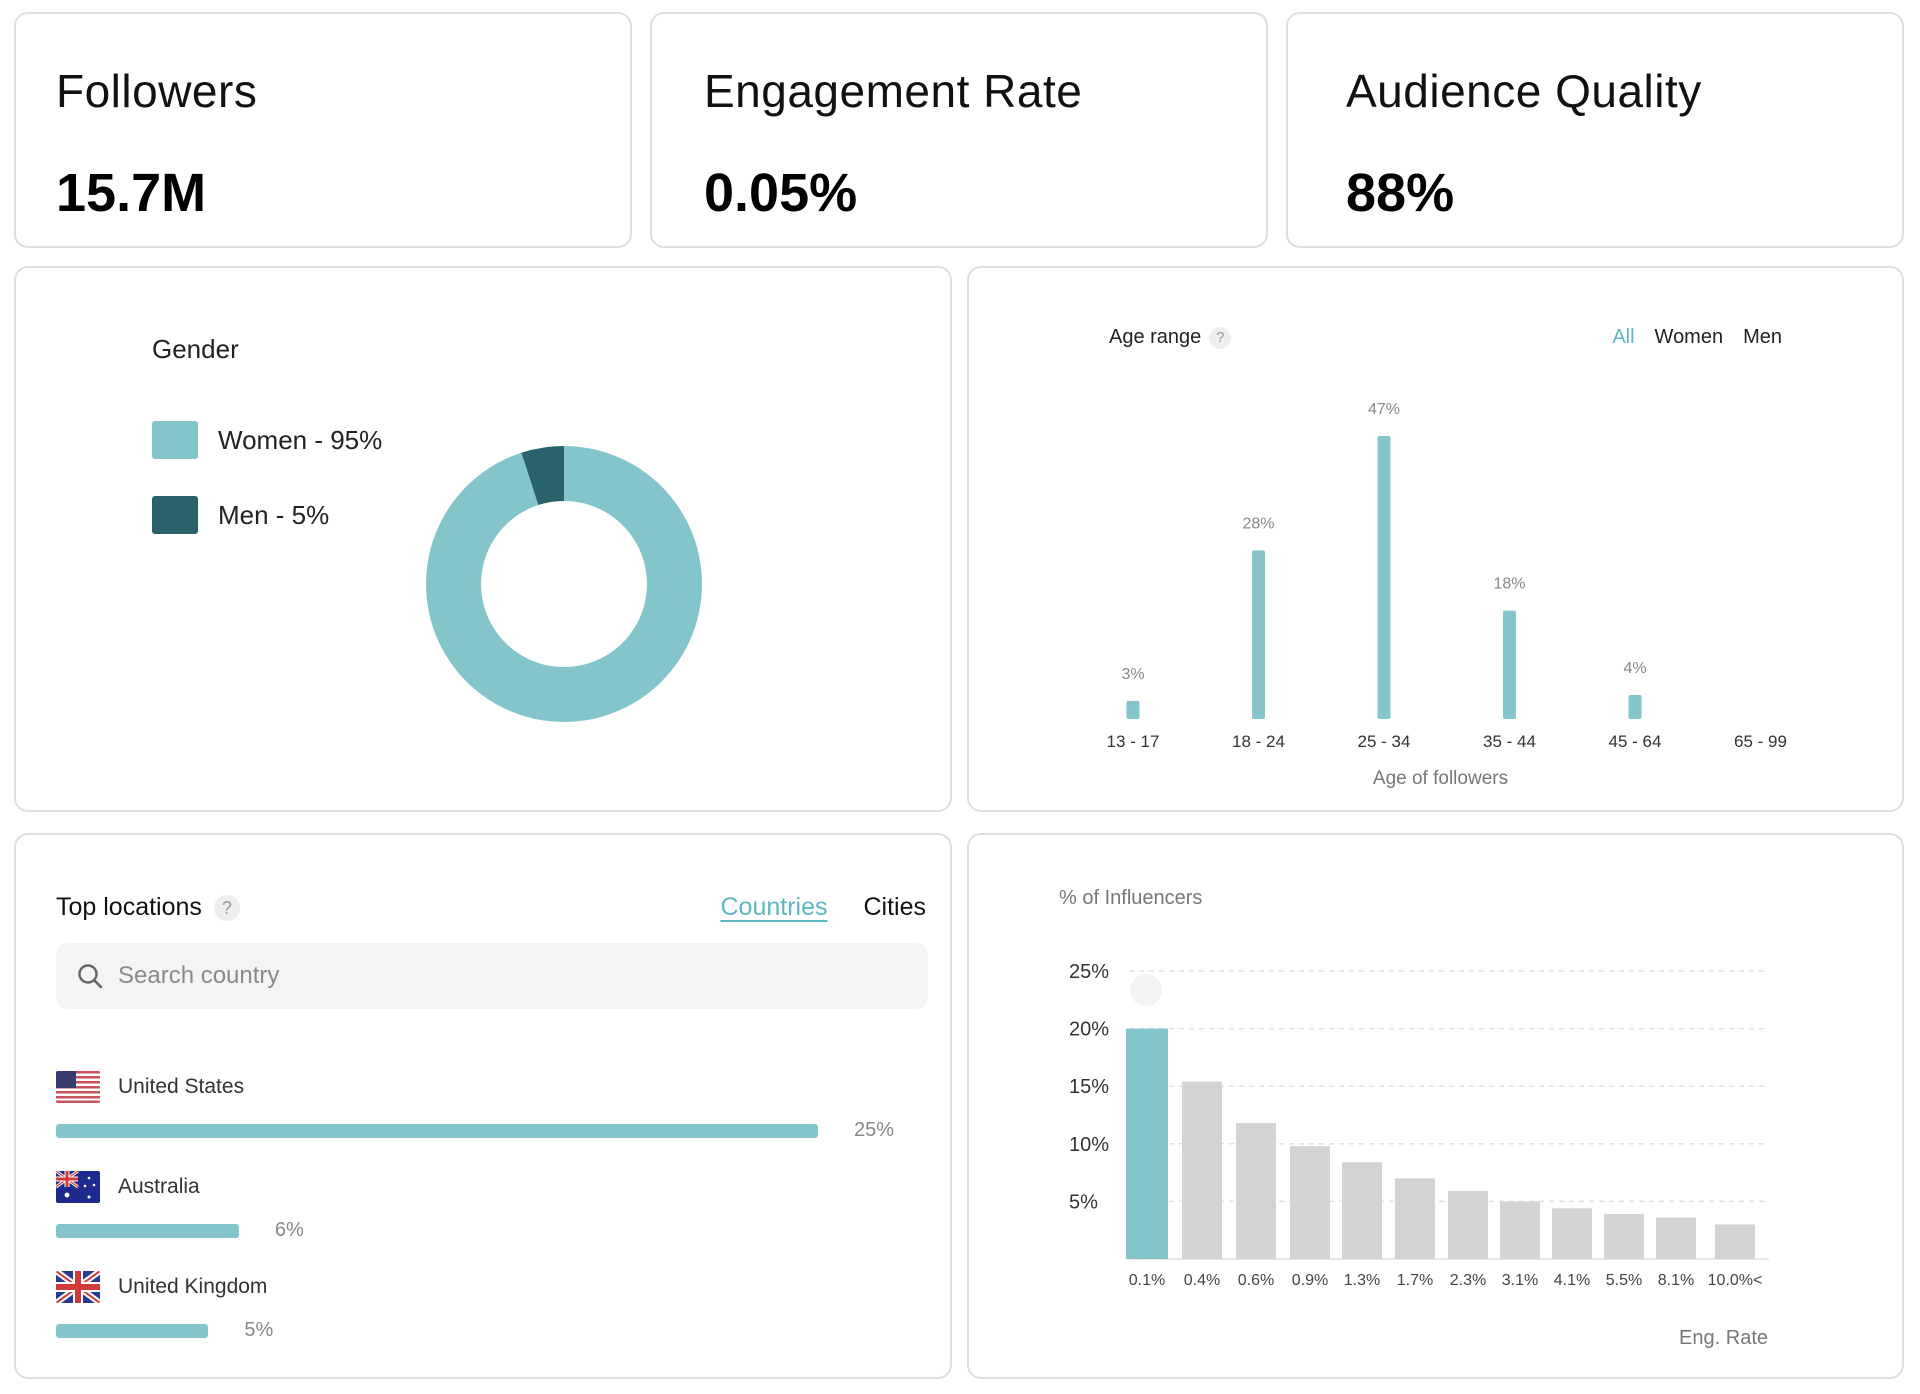  Describe the element at coordinates (1762, 337) in the screenshot. I see `tab-men: Men` at that location.